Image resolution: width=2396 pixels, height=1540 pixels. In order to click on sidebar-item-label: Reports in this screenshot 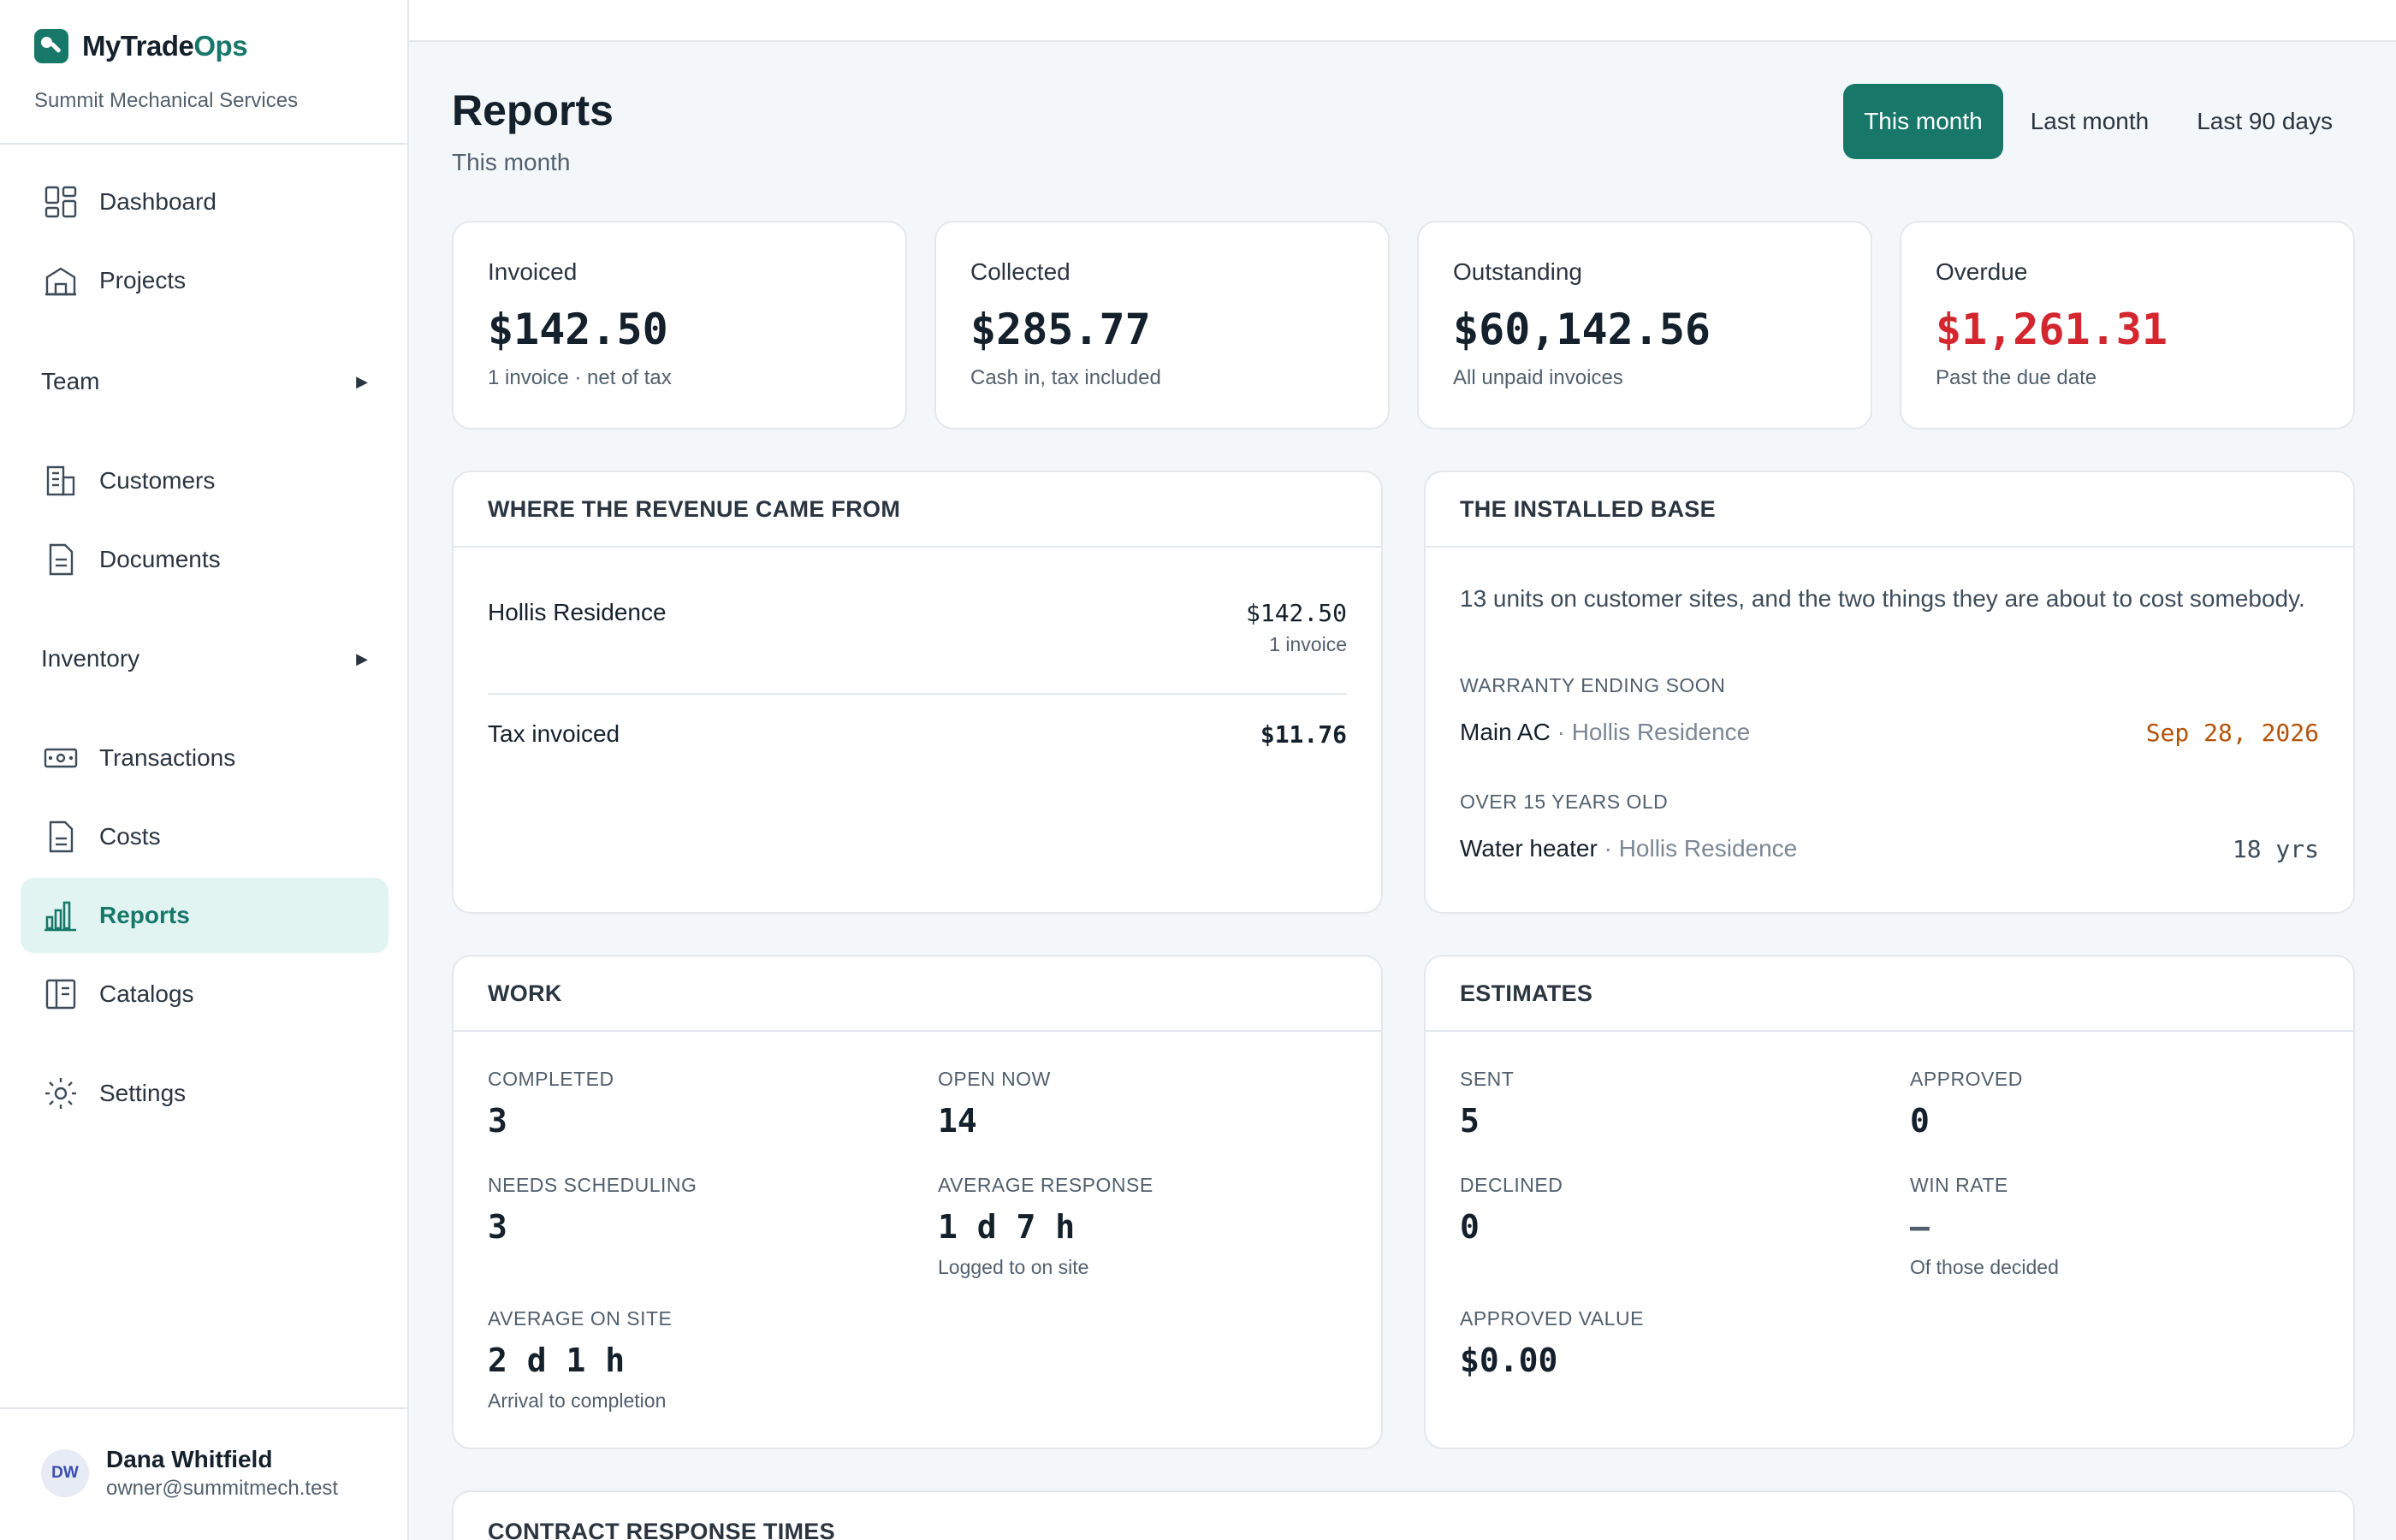, I will do `click(144, 915)`.